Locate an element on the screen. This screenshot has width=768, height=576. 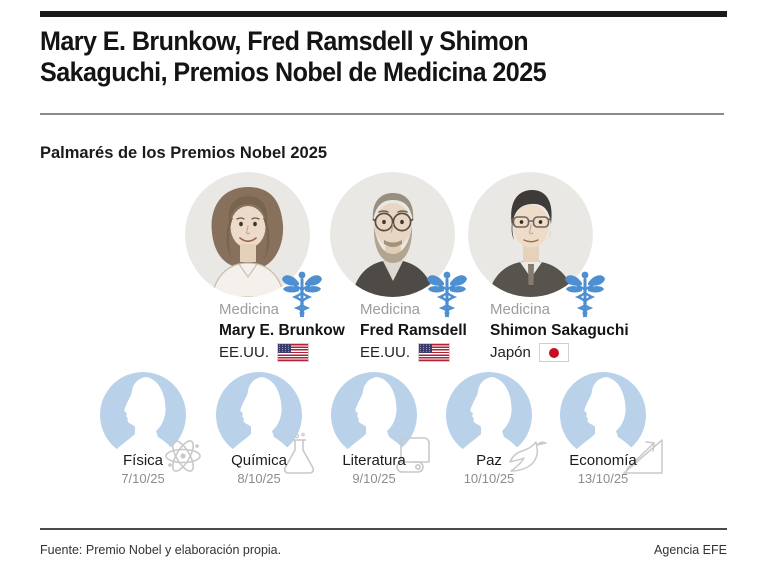
laureate-meta: Medicina Fred Ramsdell EE.UU. is located at coordinates (410, 331).